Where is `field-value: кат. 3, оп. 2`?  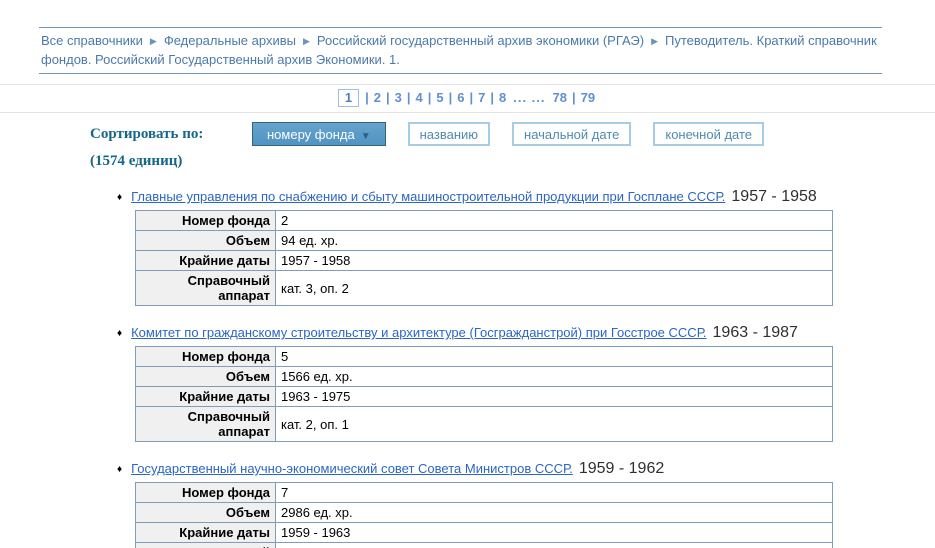
field-value: кат. 3, оп. 2 is located at coordinates (554, 288).